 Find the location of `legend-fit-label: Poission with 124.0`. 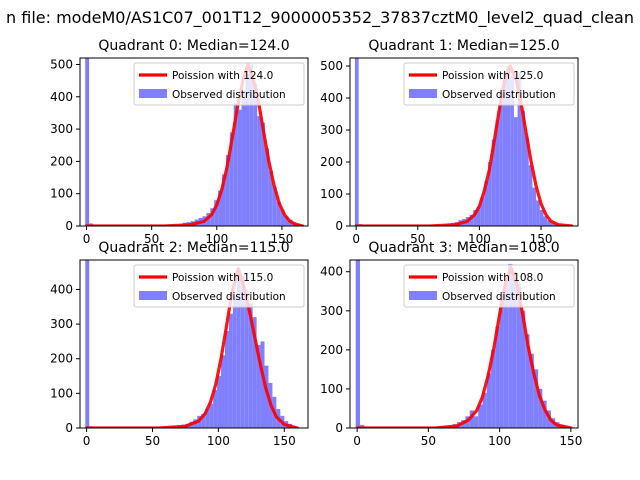

legend-fit-label: Poission with 124.0 is located at coordinates (222, 76).